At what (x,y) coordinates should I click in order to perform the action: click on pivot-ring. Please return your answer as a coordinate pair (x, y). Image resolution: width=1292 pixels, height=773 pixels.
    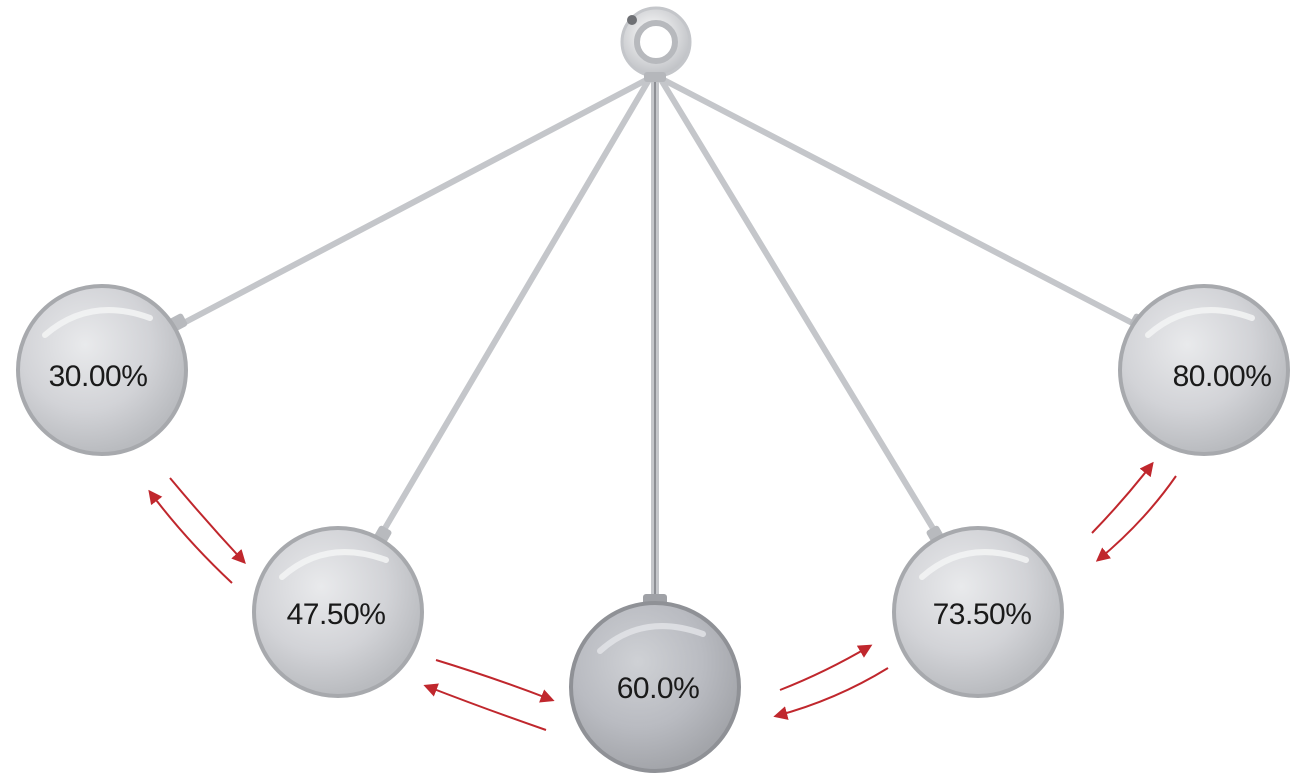
    Looking at the image, I should click on (656, 44).